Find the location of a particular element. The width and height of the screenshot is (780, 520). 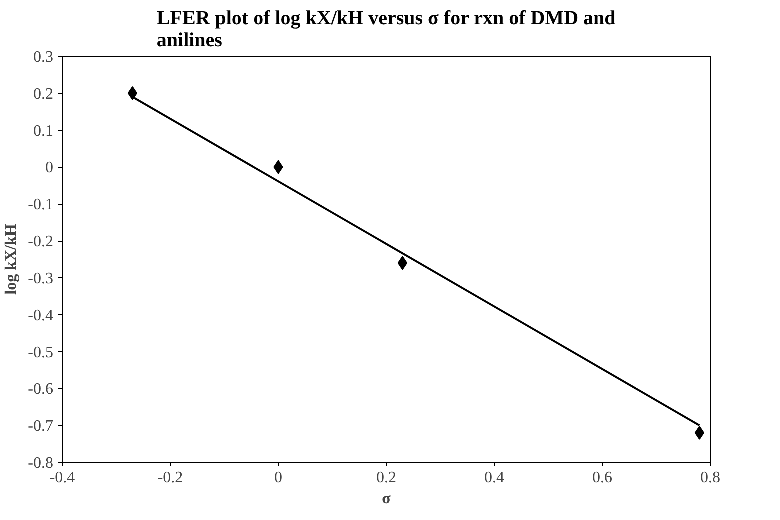

chart-title: LFER plot of log kX/kH versus σ for rxn of DMD and anilines is located at coordinates (386, 30).